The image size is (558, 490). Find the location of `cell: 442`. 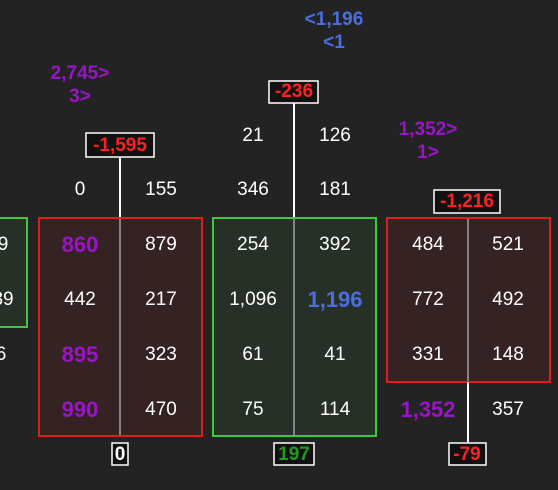

cell: 442 is located at coordinates (80, 299).